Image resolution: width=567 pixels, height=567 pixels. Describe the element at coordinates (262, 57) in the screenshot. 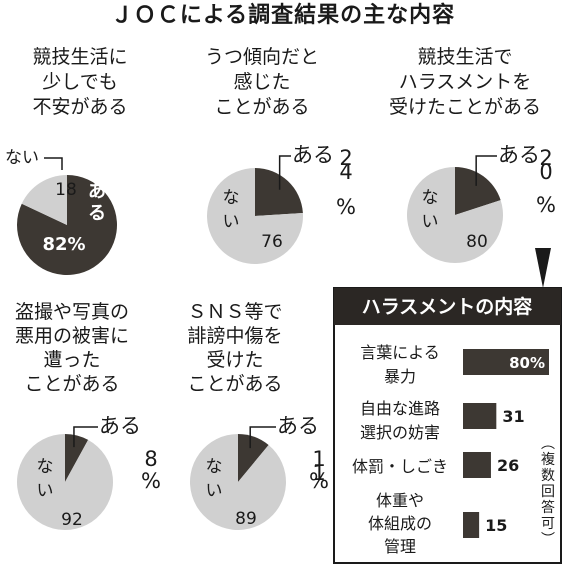

I see `pie-question: うつ傾向だと` at that location.